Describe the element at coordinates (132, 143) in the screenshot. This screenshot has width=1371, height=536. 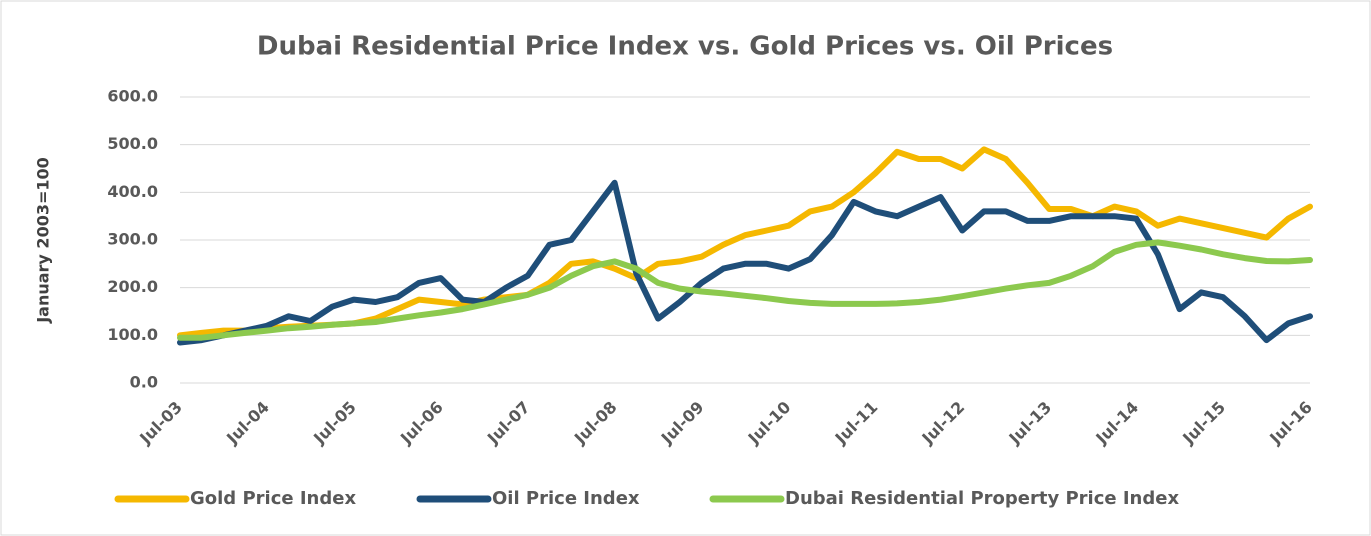
I see `y-tick-label: 500.0` at that location.